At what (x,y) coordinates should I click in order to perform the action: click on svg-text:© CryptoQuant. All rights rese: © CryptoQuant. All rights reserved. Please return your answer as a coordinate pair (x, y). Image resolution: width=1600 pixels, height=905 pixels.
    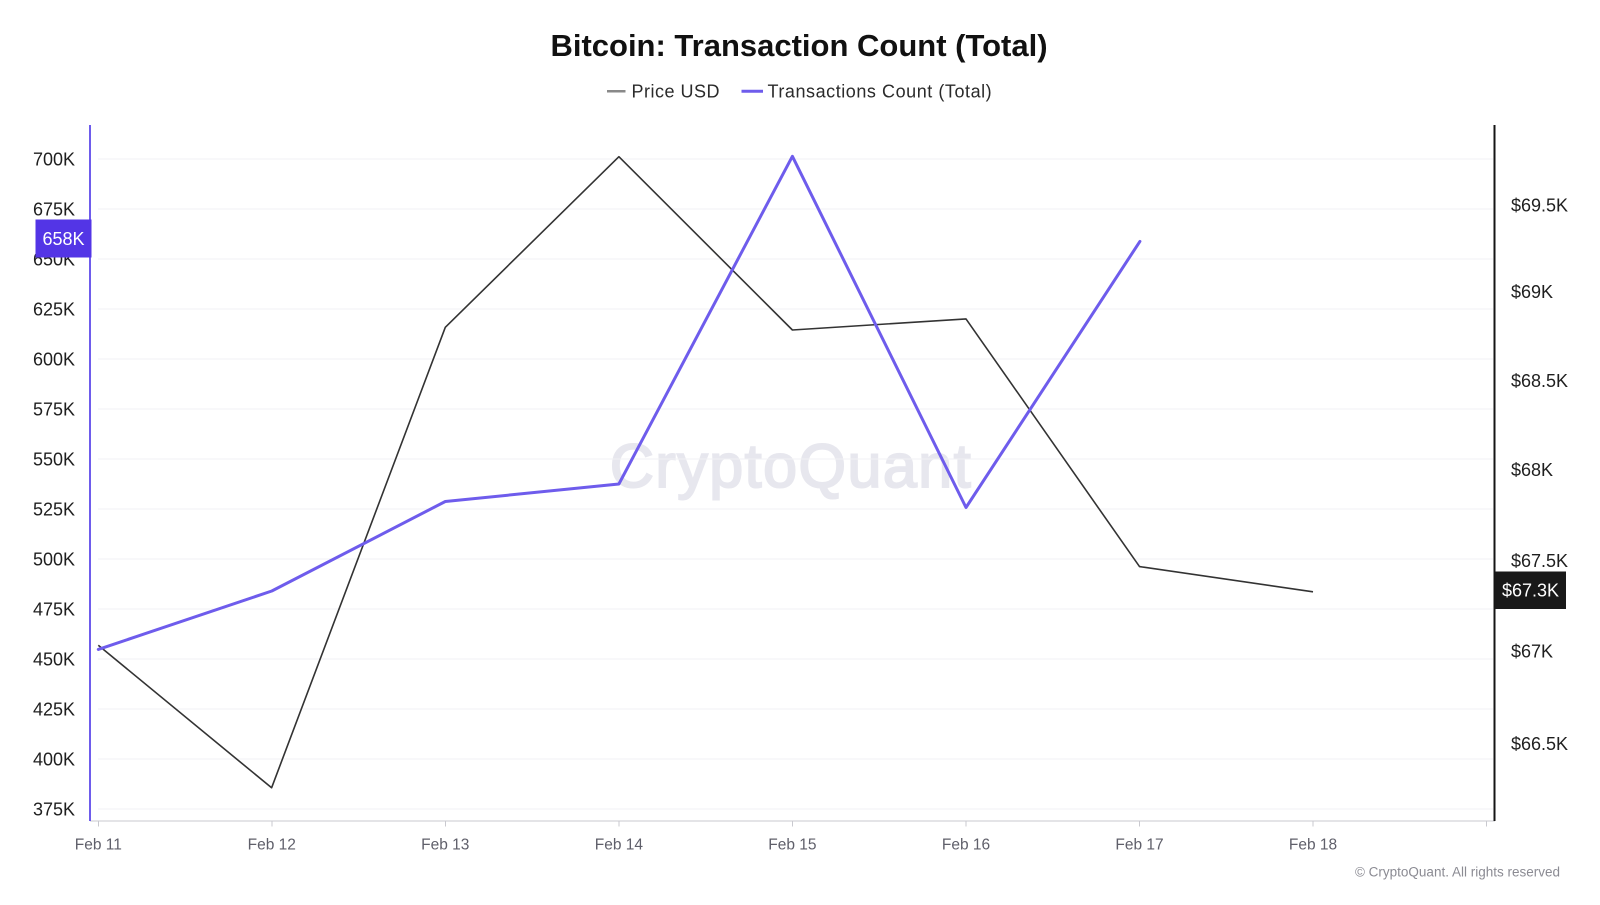
    Looking at the image, I should click on (1457, 872).